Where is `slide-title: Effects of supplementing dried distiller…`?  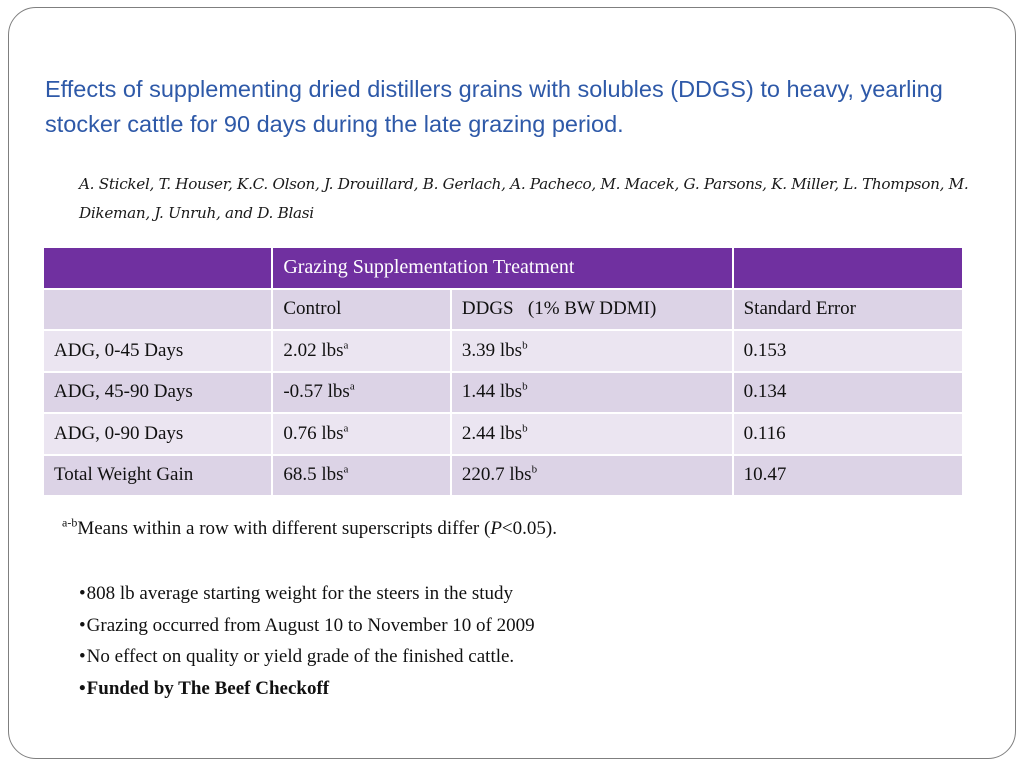
slide-title: Effects of supplementing dried distiller… is located at coordinates (494, 106).